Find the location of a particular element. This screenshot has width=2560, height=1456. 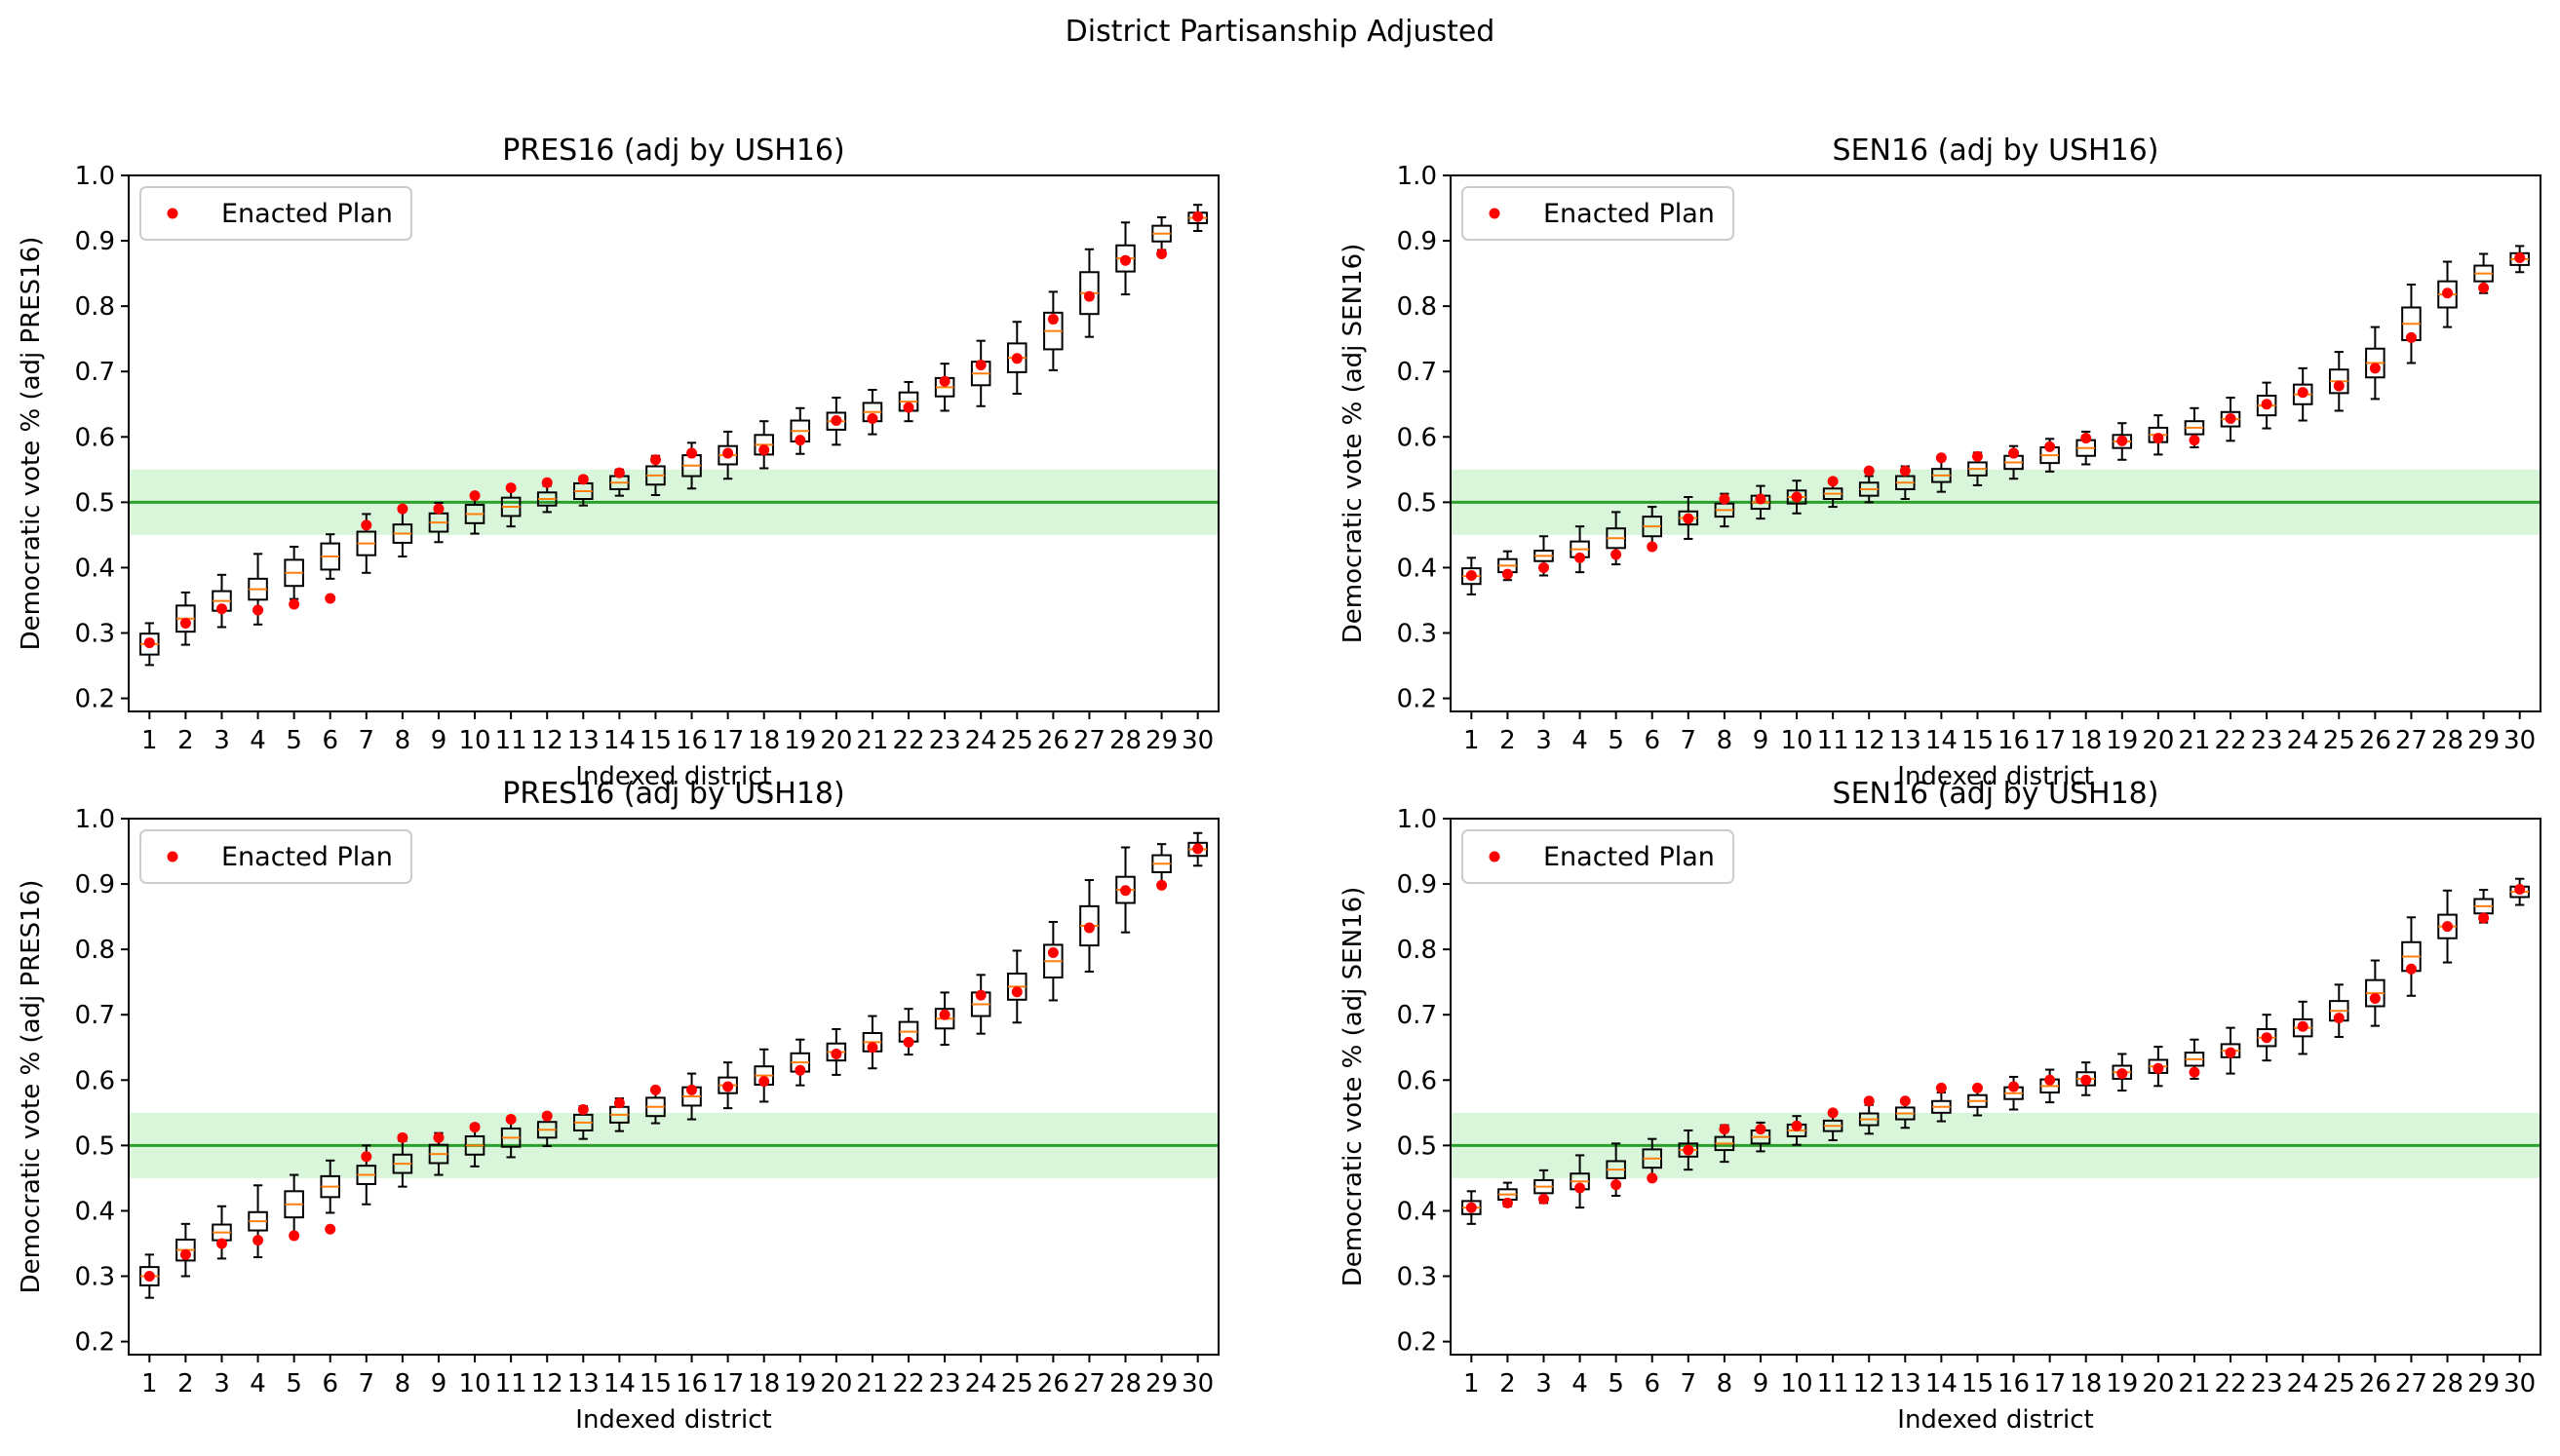

subplot-title: PRES16 (adj by USH18) is located at coordinates (673, 794).